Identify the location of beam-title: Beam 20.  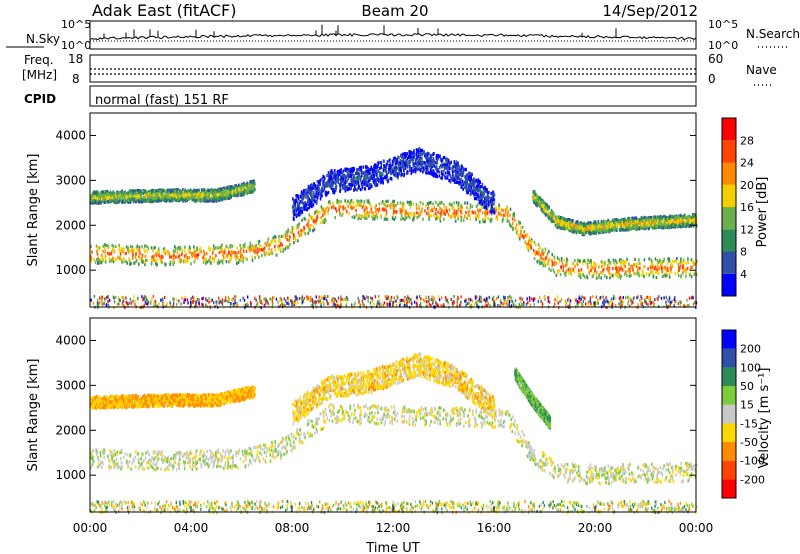
(394, 11).